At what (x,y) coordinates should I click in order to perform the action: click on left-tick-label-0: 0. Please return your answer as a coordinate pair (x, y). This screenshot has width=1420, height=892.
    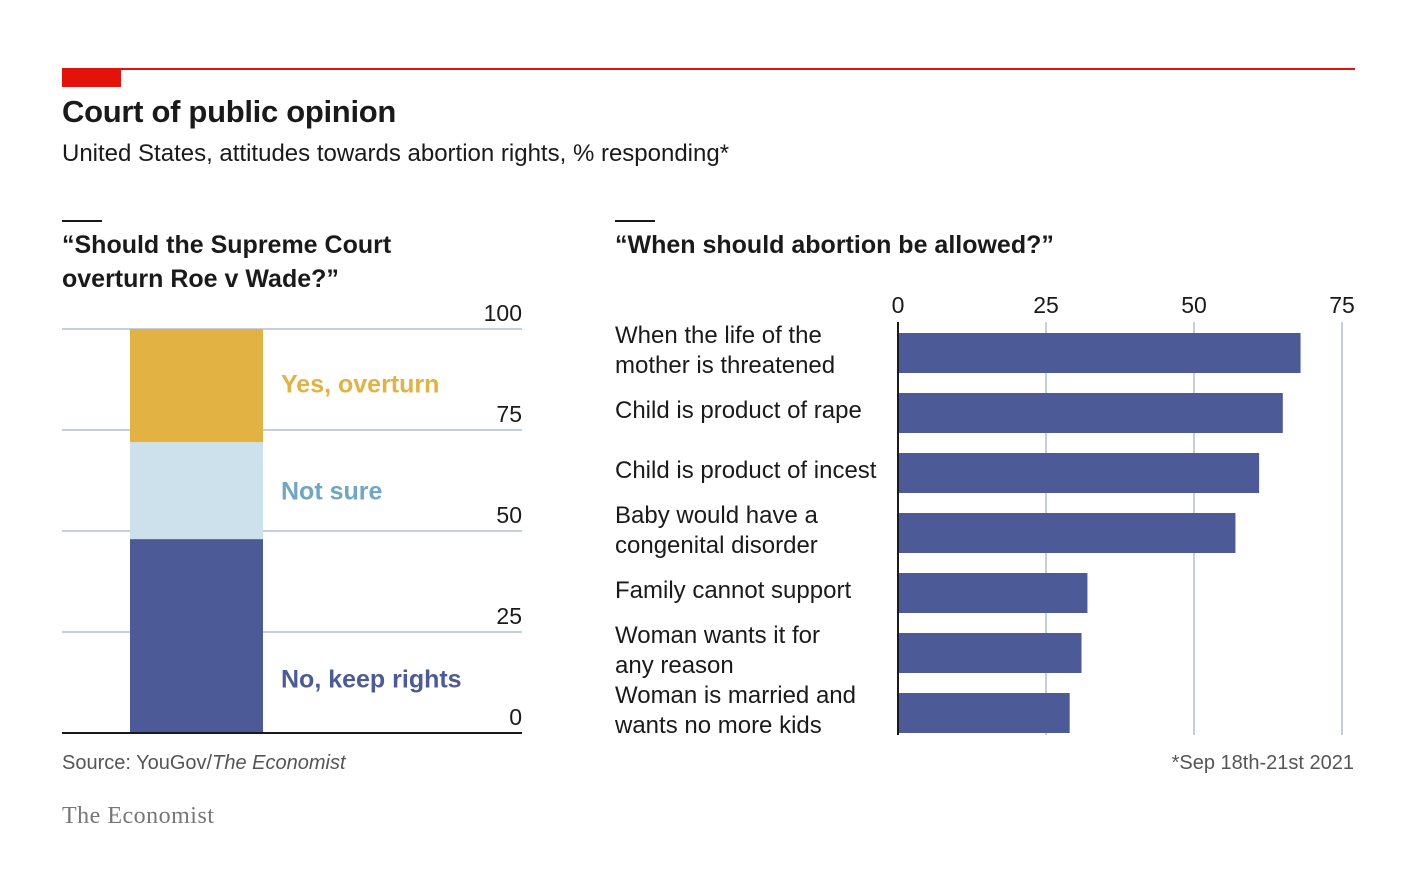
    Looking at the image, I should click on (515, 717).